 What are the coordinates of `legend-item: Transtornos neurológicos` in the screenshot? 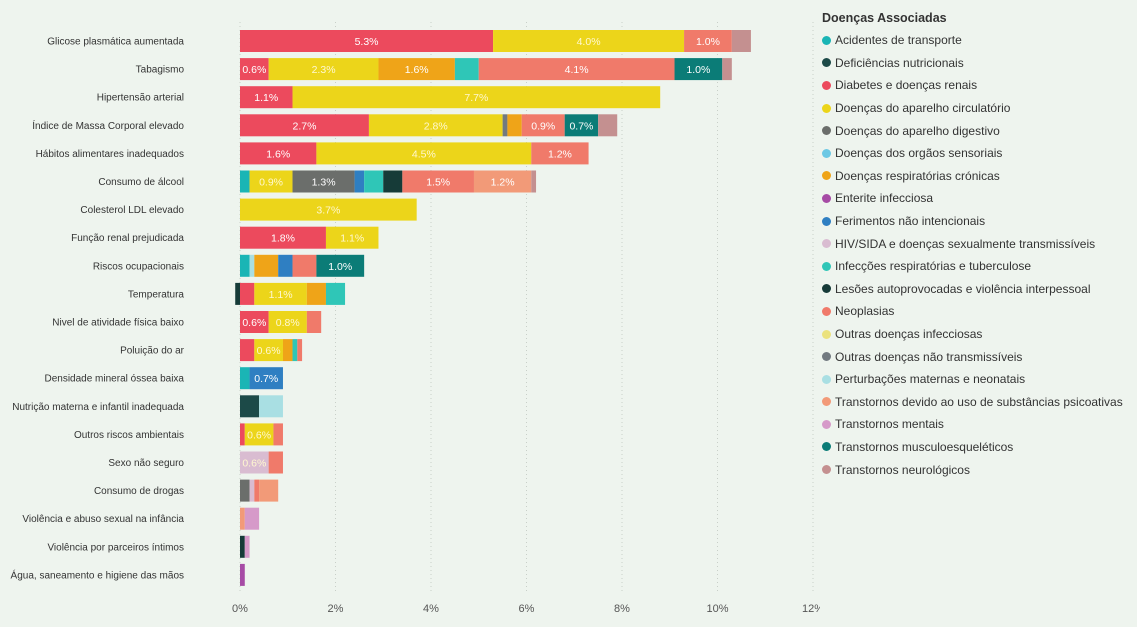 It's located at (978, 469).